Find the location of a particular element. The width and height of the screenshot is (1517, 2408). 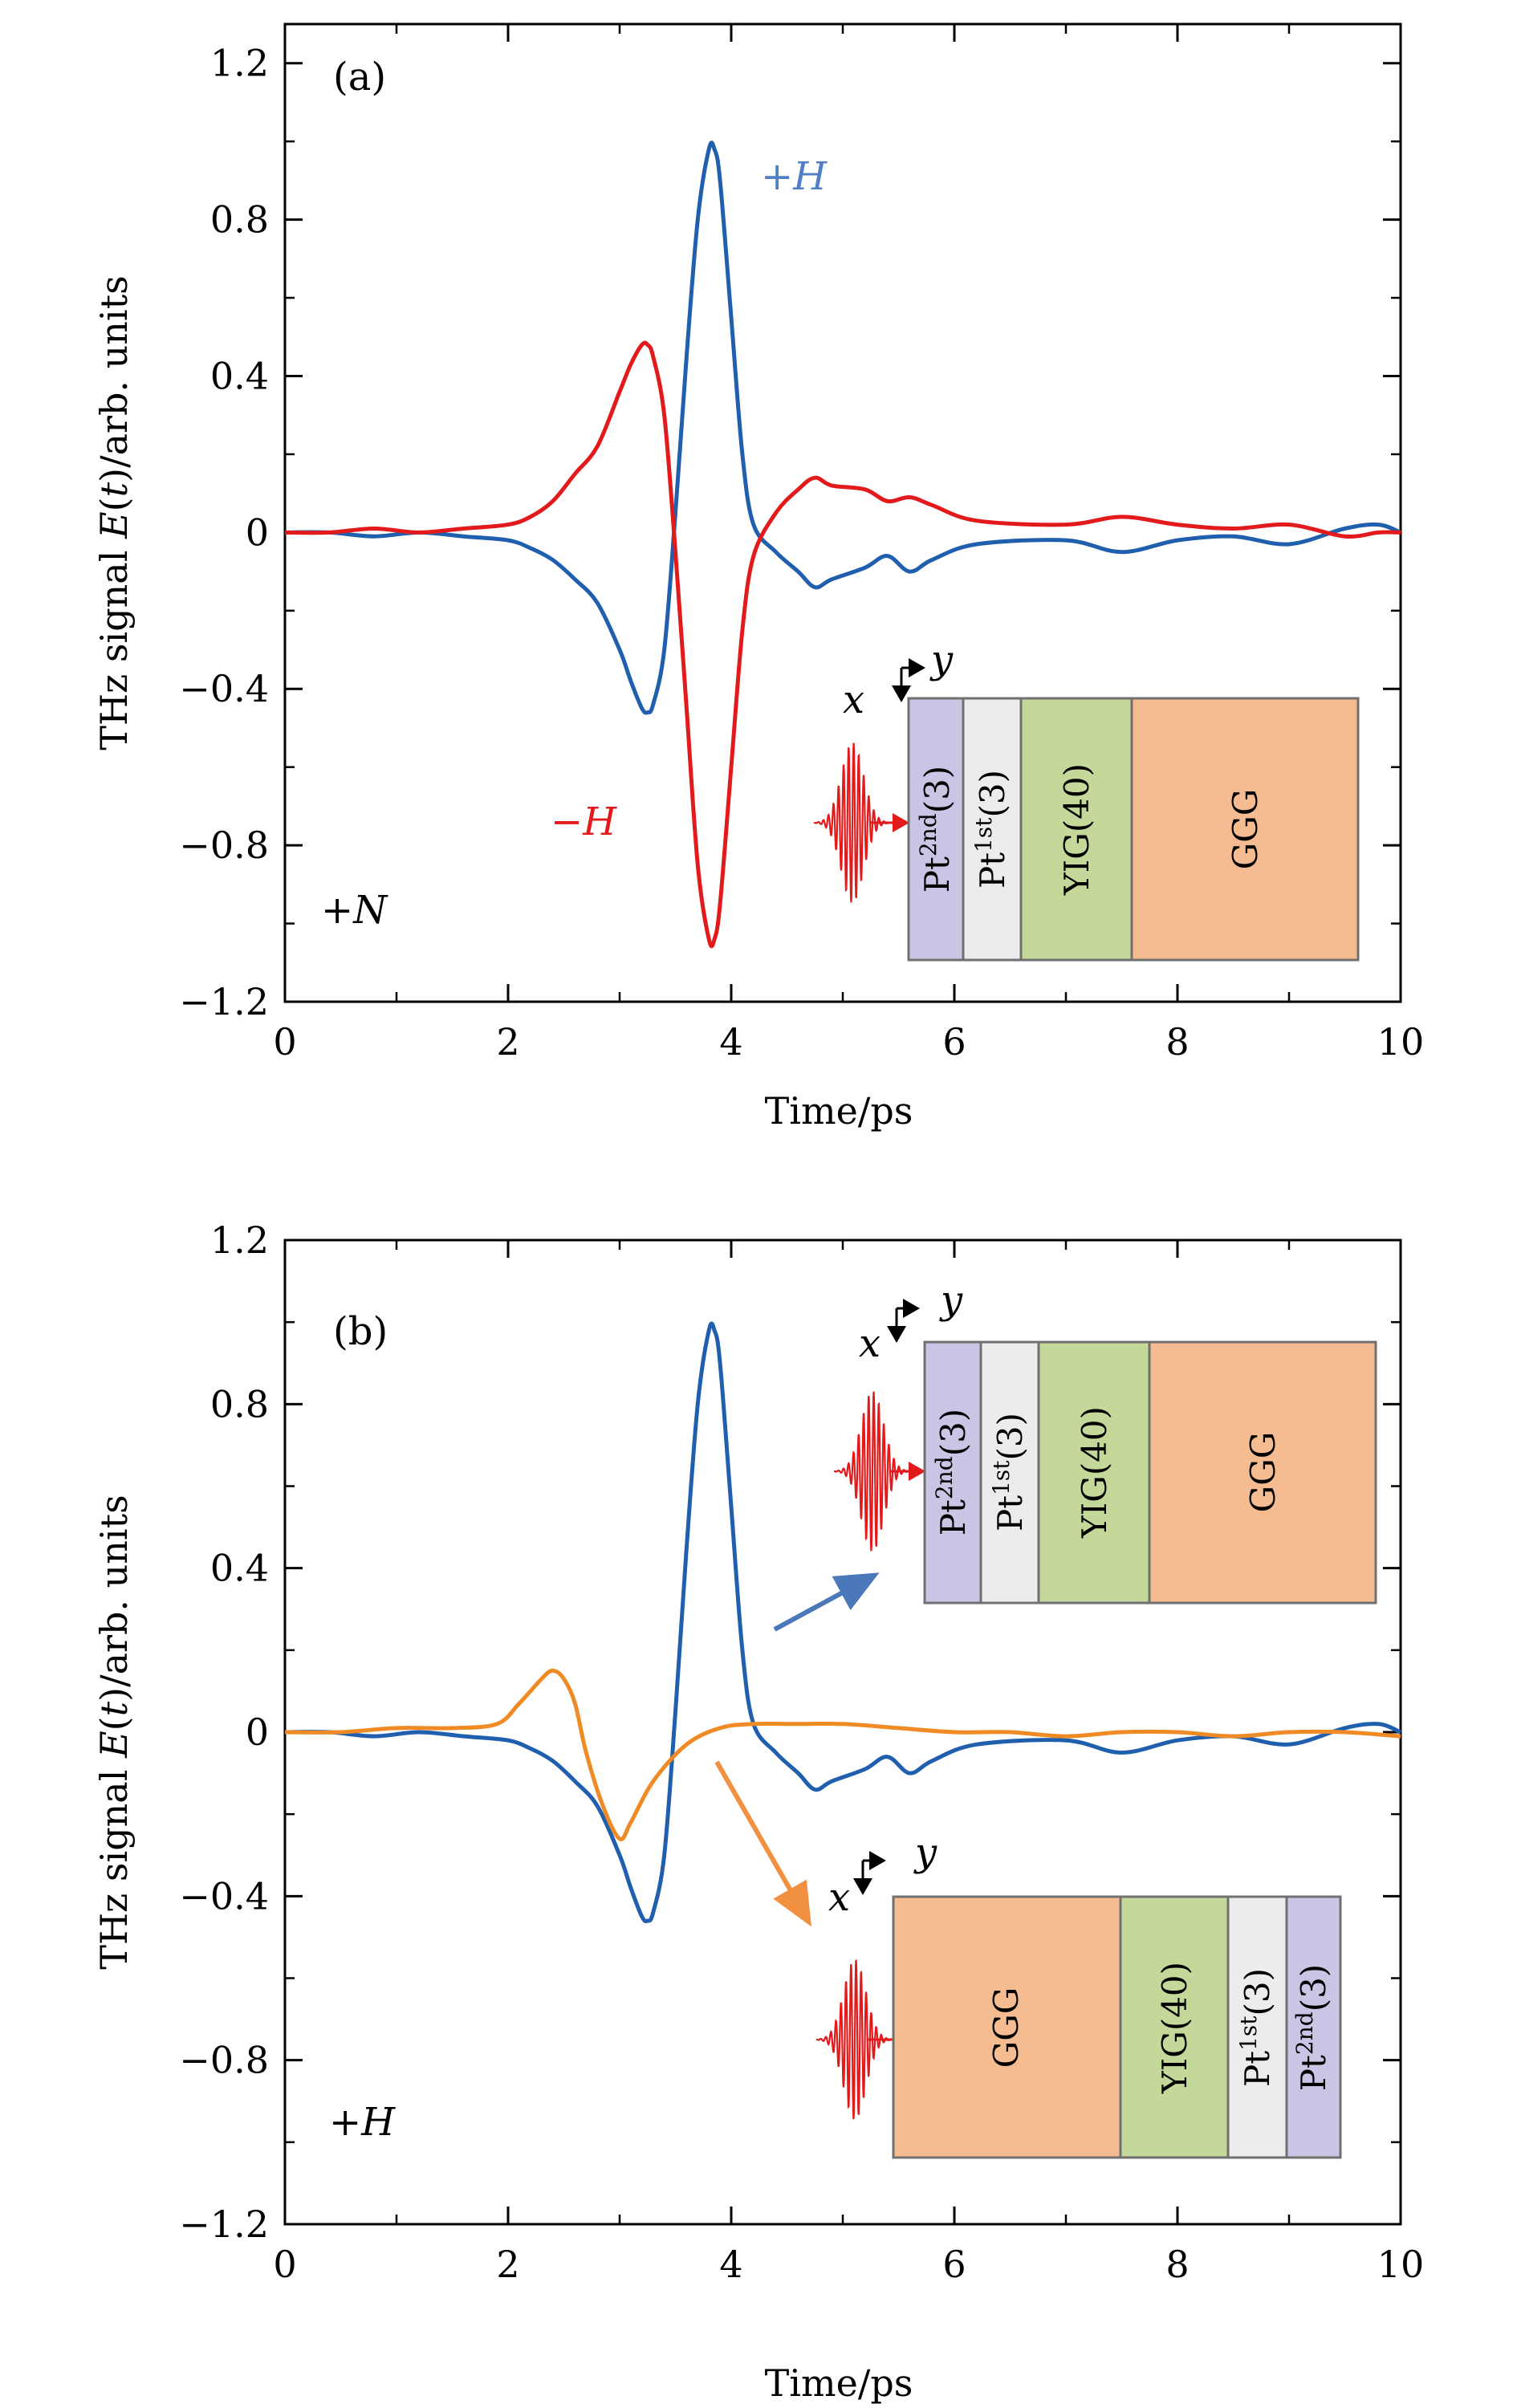

panel-label: (a) is located at coordinates (359, 77).